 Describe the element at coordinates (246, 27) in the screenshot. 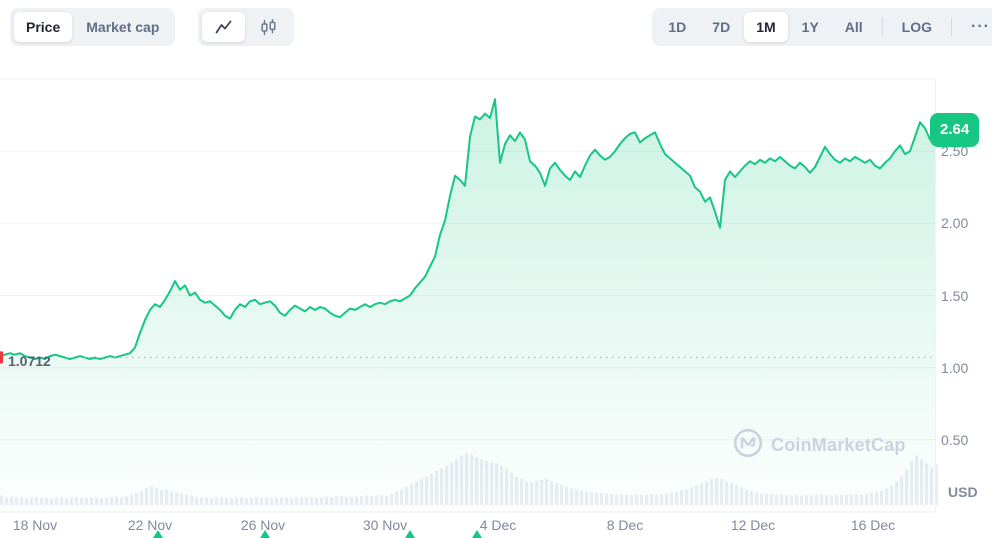

I see `chart-type-toggle-group` at that location.